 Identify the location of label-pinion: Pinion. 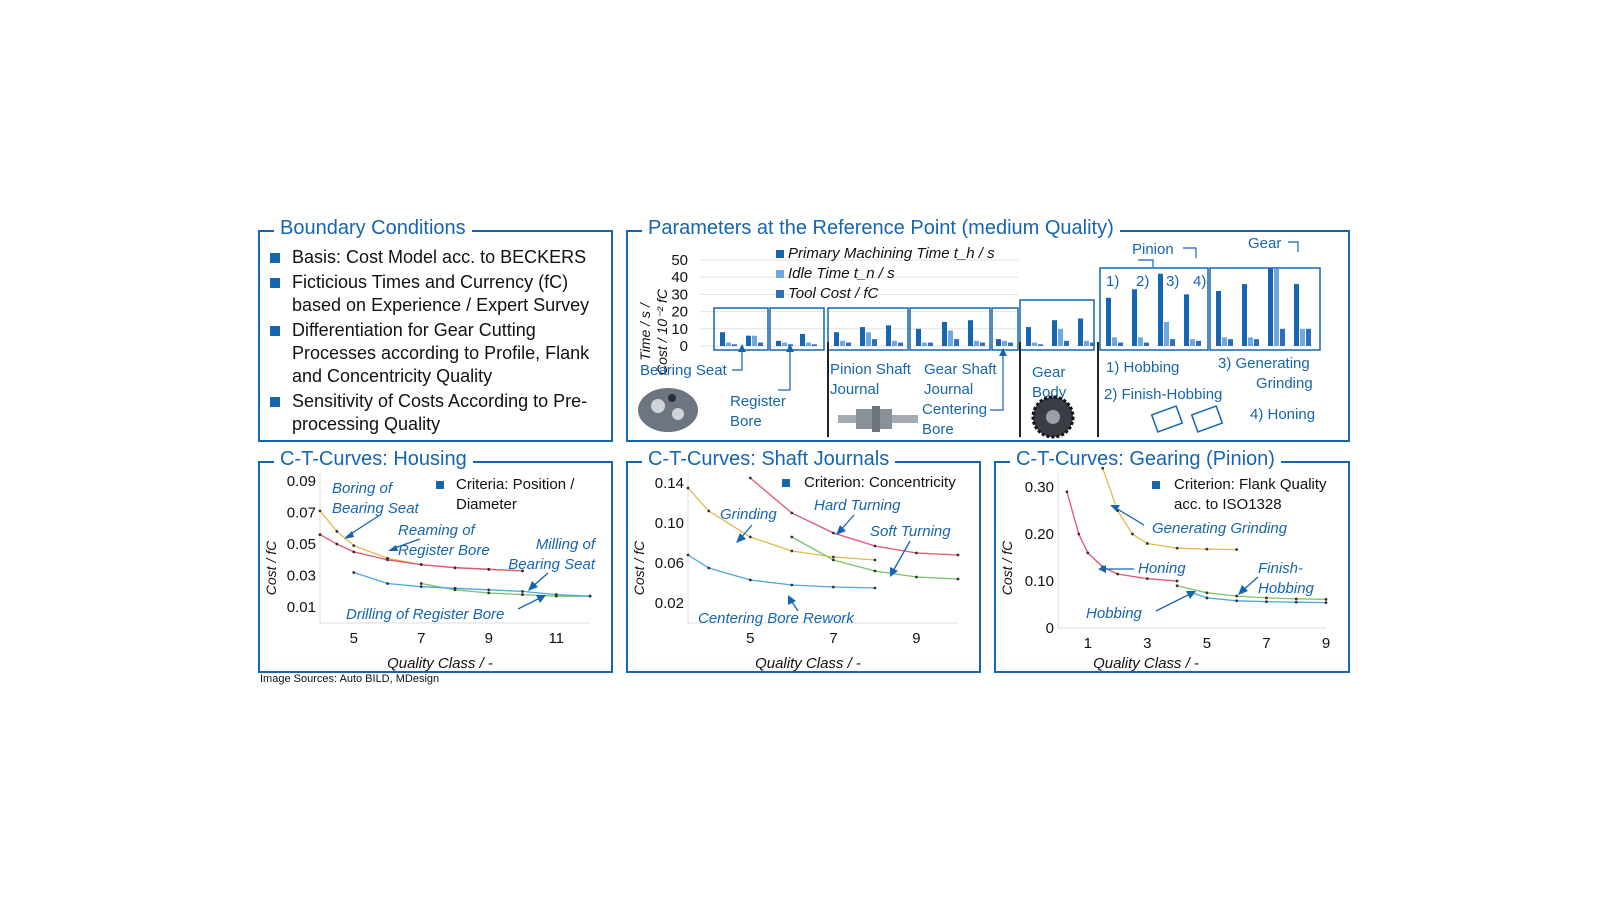
(1153, 249).